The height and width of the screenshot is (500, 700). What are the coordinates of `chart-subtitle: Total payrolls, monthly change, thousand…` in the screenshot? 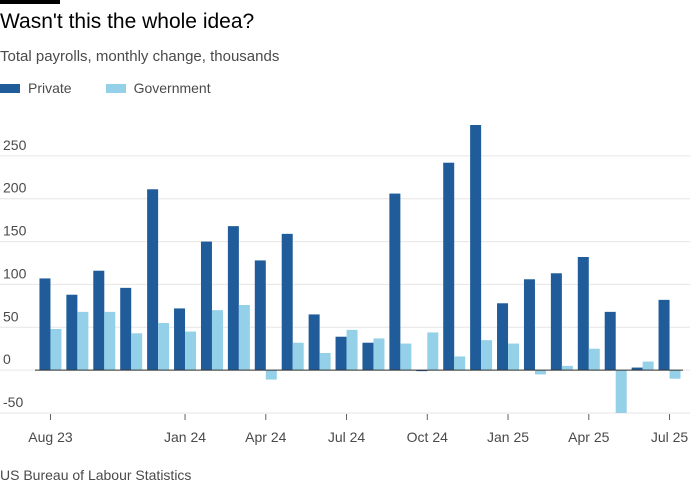 It's located at (140, 56).